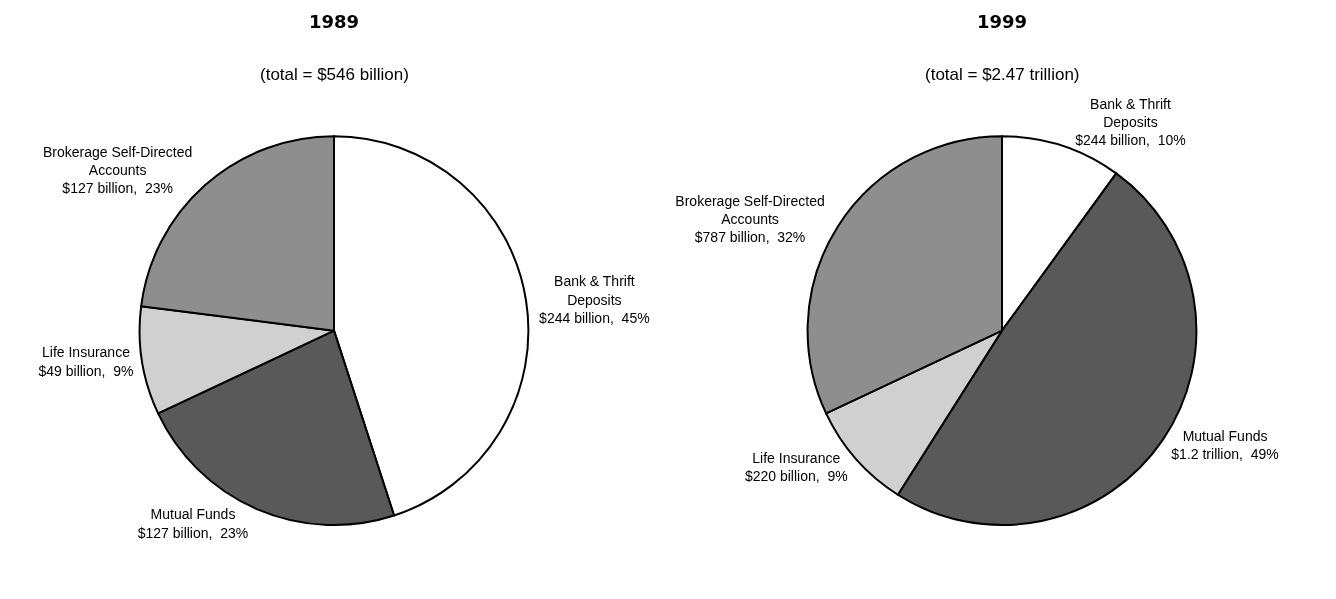 The width and height of the screenshot is (1336, 599). Describe the element at coordinates (750, 237) in the screenshot. I see `data-label: $787 billion, 32%` at that location.